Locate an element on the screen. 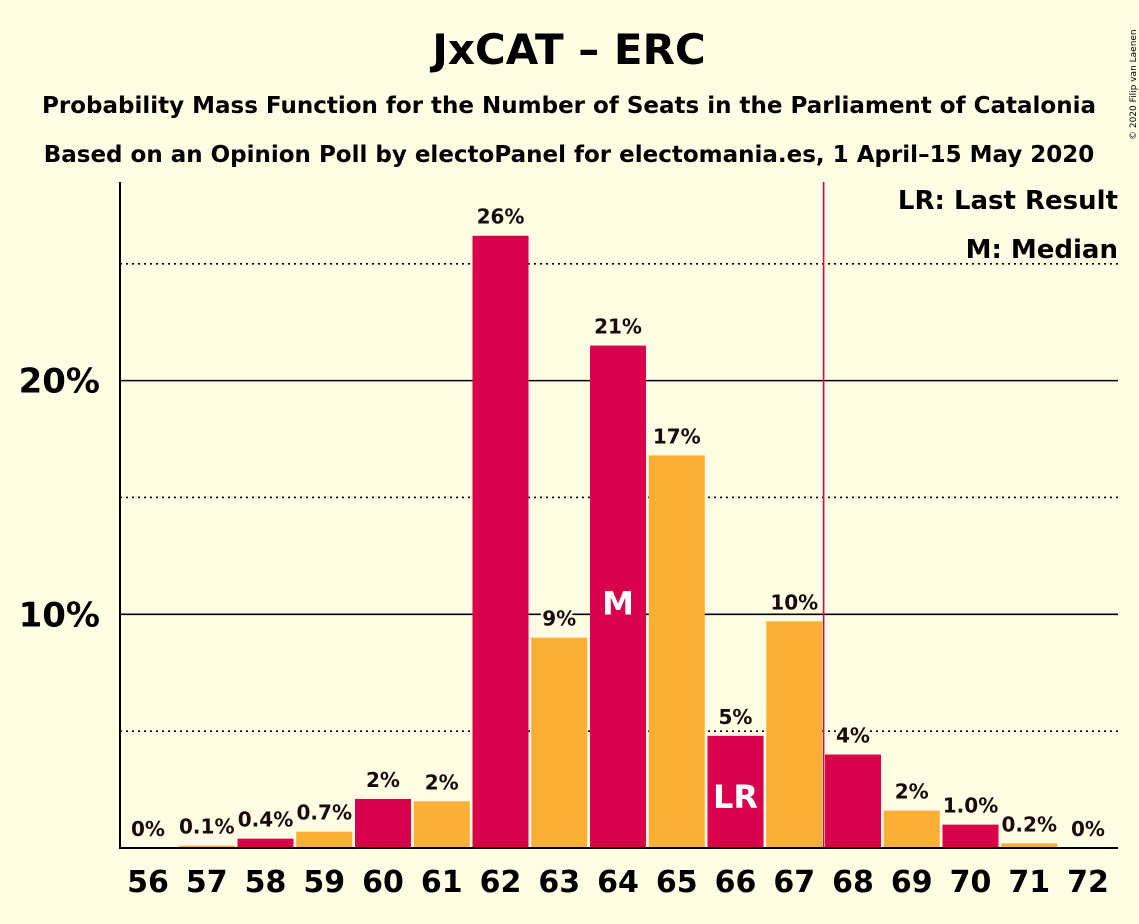 The width and height of the screenshot is (1139, 924). median-marker: M is located at coordinates (618, 603).